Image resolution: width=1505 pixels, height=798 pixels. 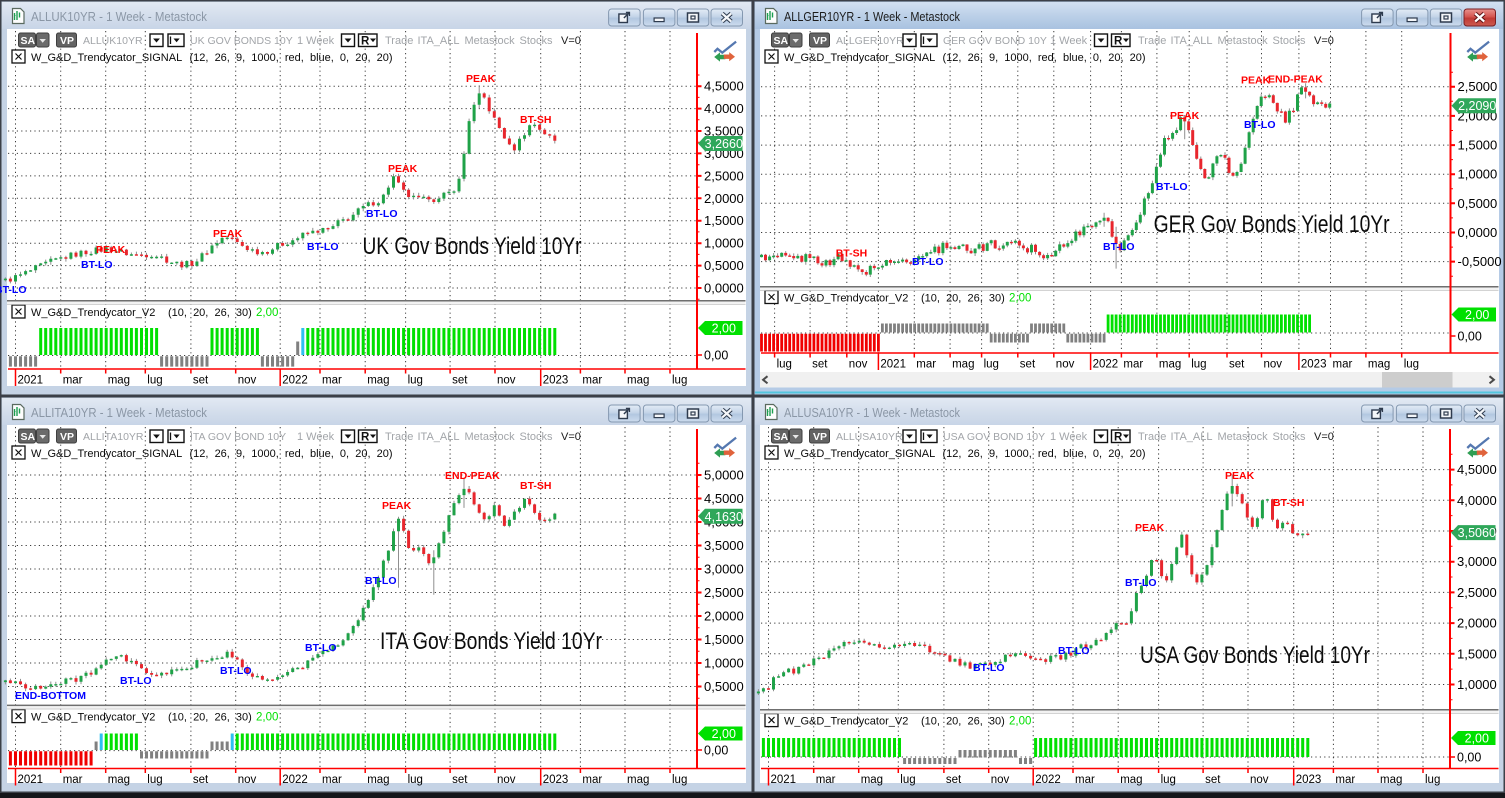 What do you see at coordinates (1272, 224) in the screenshot?
I see `svg-text: GER Gov Bonds Yield 10Yr` at bounding box center [1272, 224].